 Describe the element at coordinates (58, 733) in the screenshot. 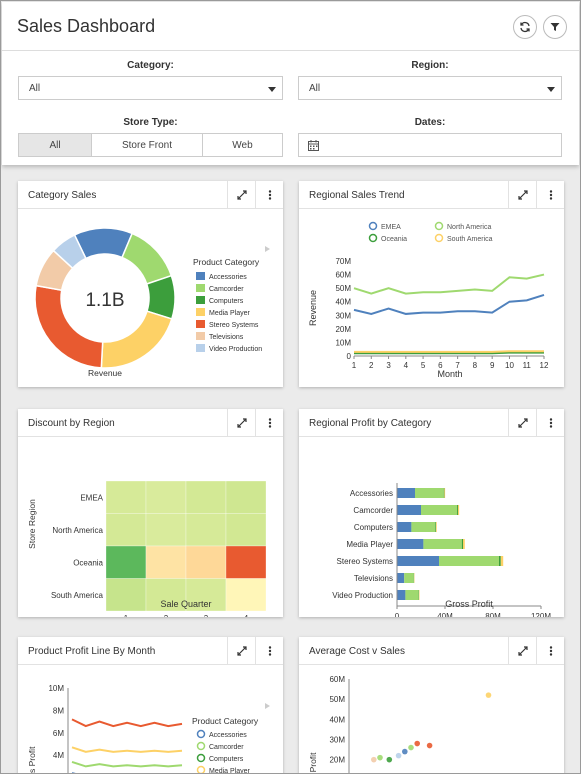

I see `y-tick-label: 6M` at that location.